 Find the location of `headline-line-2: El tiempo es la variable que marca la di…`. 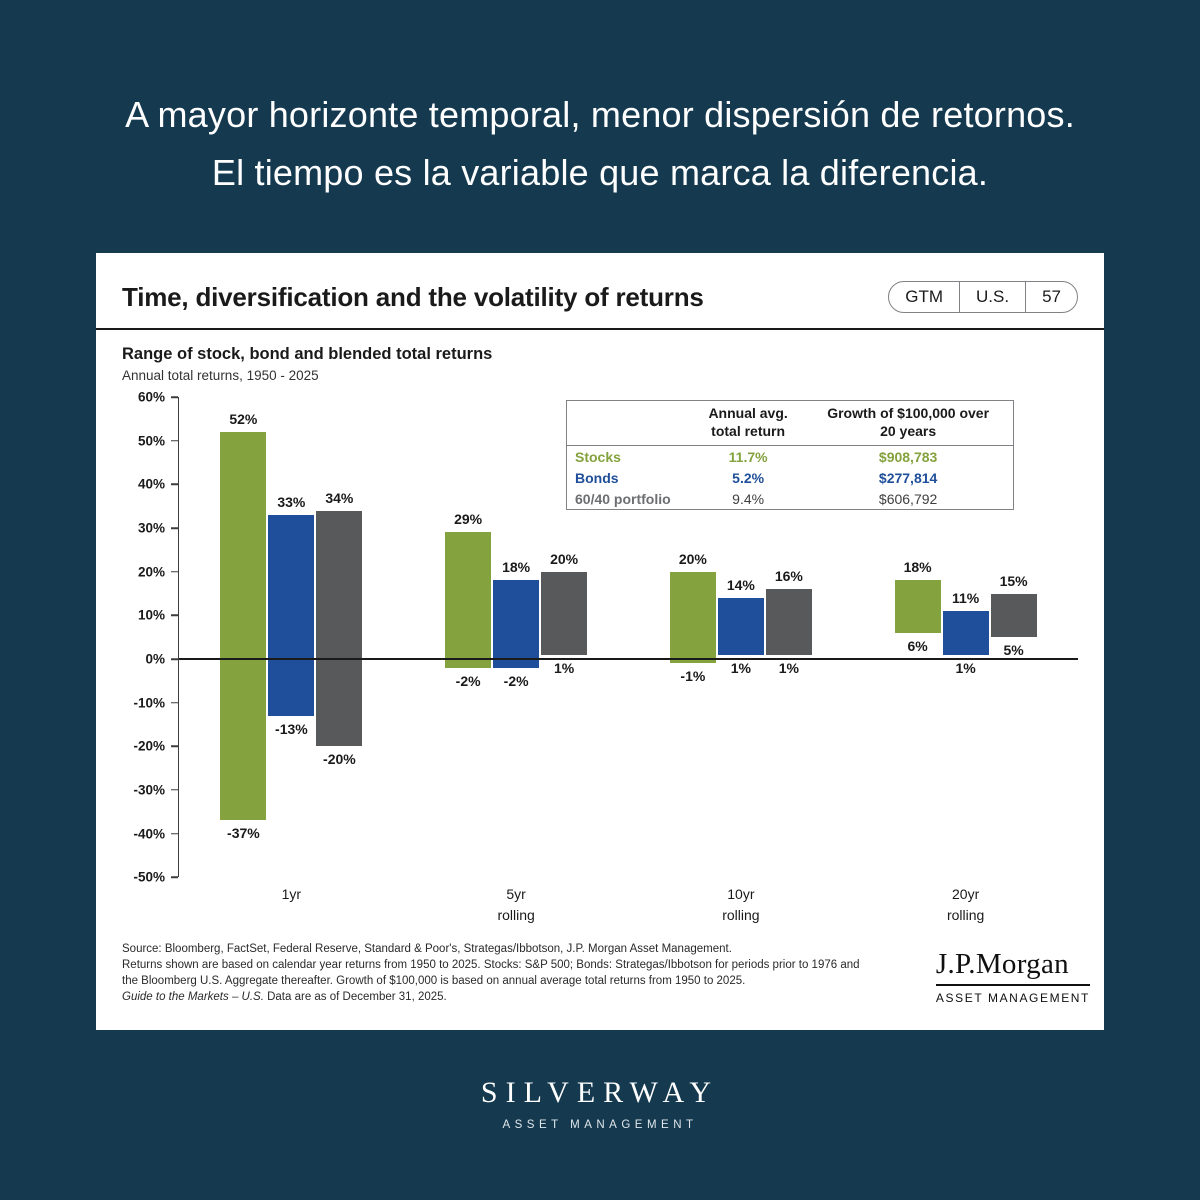

headline-line-2: El tiempo es la variable que marca la di… is located at coordinates (600, 172).